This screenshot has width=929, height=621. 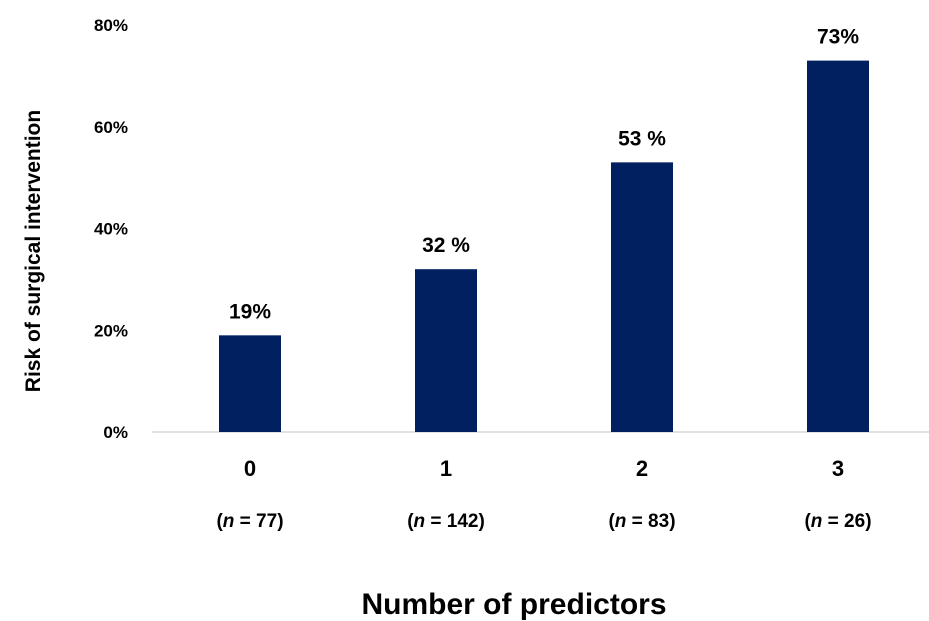 I want to click on x-tick-label: 1, so click(x=446, y=468).